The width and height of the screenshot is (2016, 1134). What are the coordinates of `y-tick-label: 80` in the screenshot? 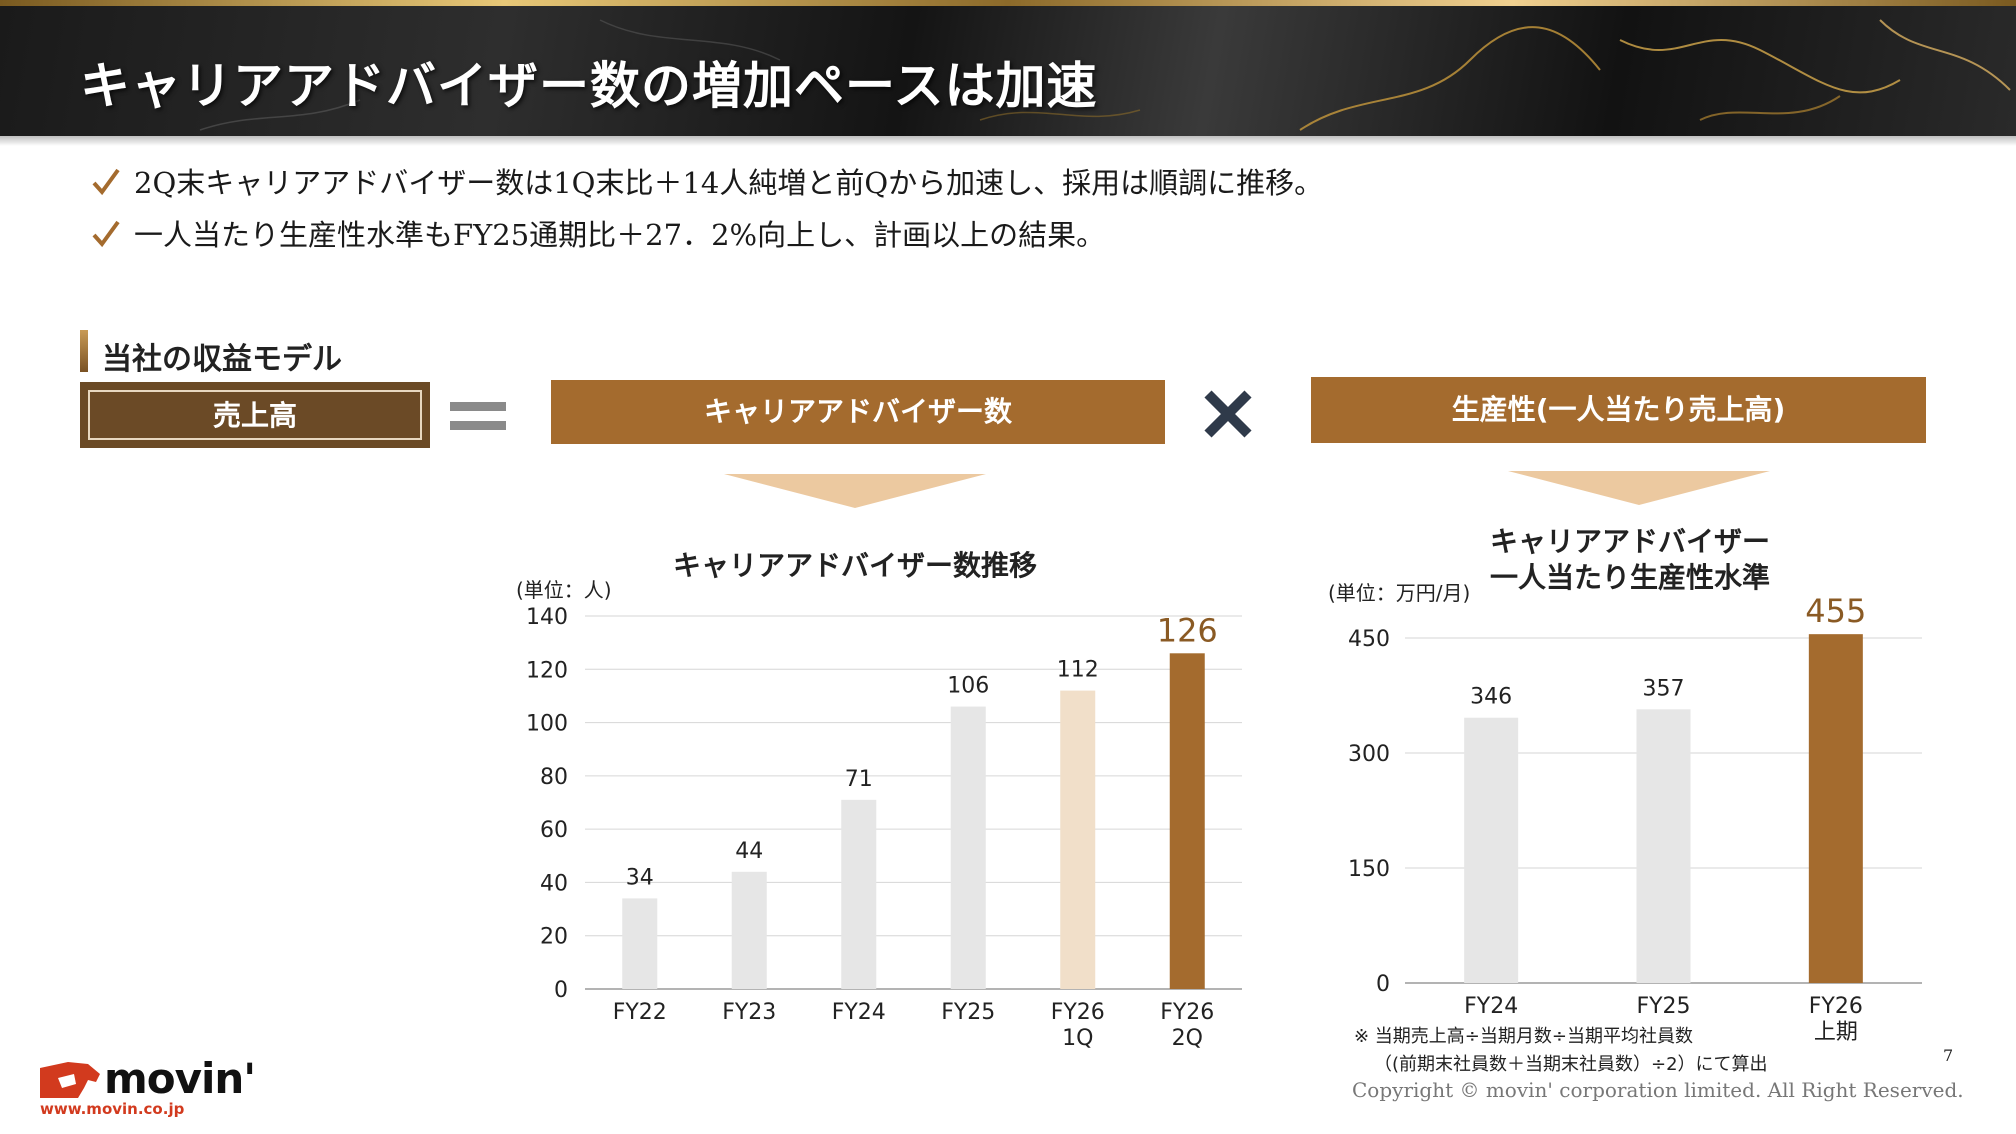 It's located at (554, 777).